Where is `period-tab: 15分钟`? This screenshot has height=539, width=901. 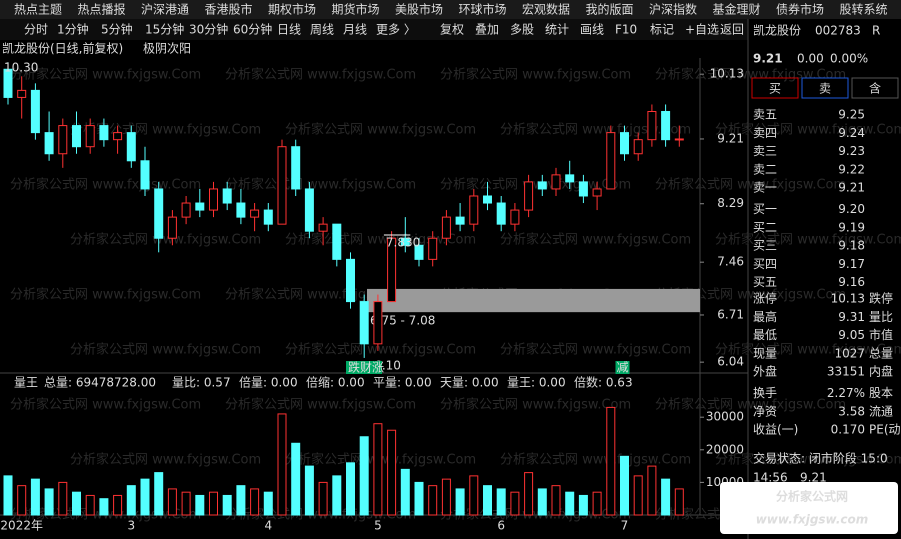
period-tab: 15分钟 is located at coordinates (164, 29).